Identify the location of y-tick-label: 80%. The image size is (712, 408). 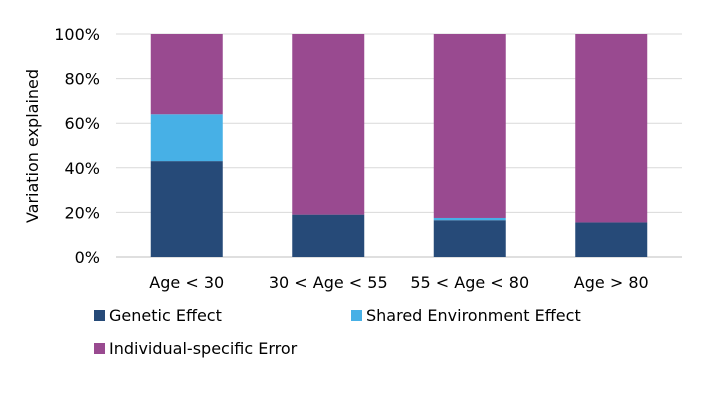
(82, 79).